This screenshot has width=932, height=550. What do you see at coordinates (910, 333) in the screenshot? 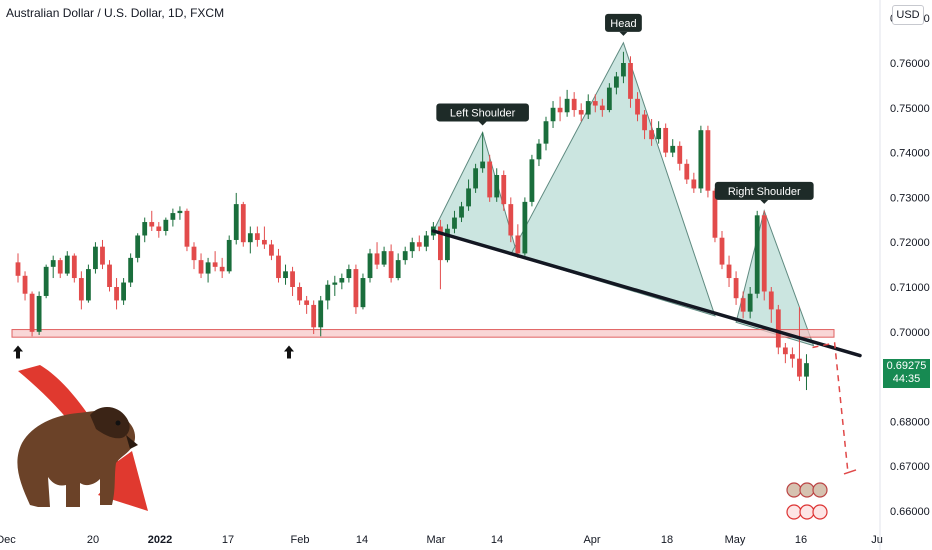
I see `y-tick-label: 0.70000` at bounding box center [910, 333].